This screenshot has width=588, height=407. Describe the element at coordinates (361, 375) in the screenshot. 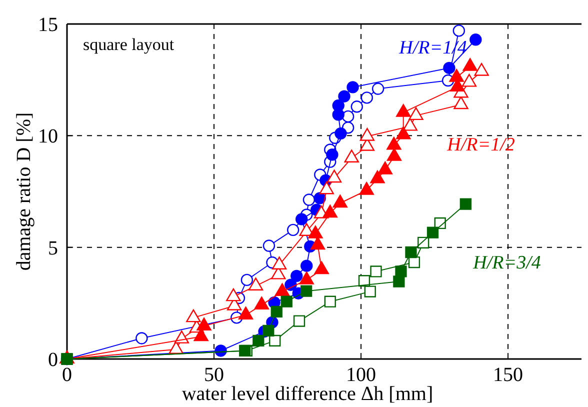

I see `x-tick-label: 100` at that location.